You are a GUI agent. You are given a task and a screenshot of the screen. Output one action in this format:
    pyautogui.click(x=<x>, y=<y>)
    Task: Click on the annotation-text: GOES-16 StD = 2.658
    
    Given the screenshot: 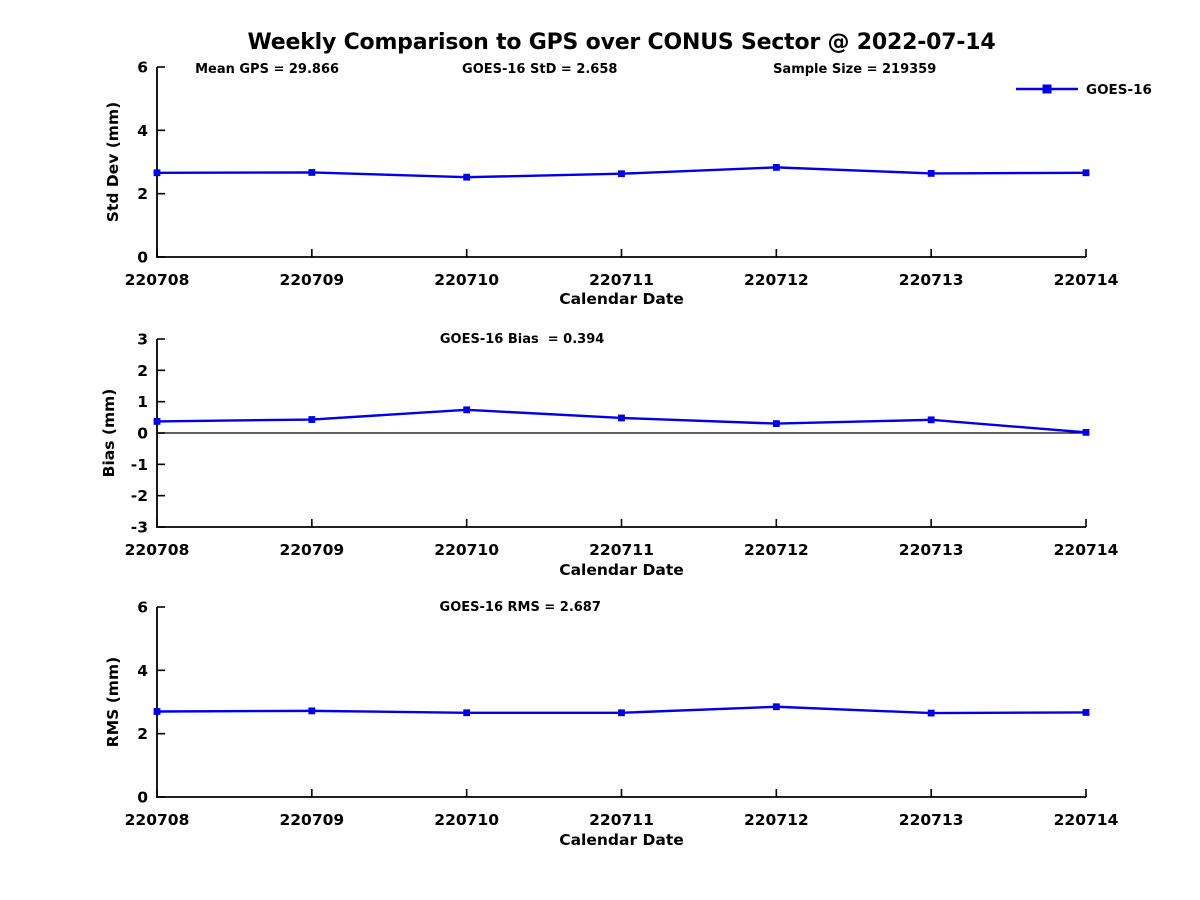 What is the action you would take?
    pyautogui.click(x=539, y=69)
    